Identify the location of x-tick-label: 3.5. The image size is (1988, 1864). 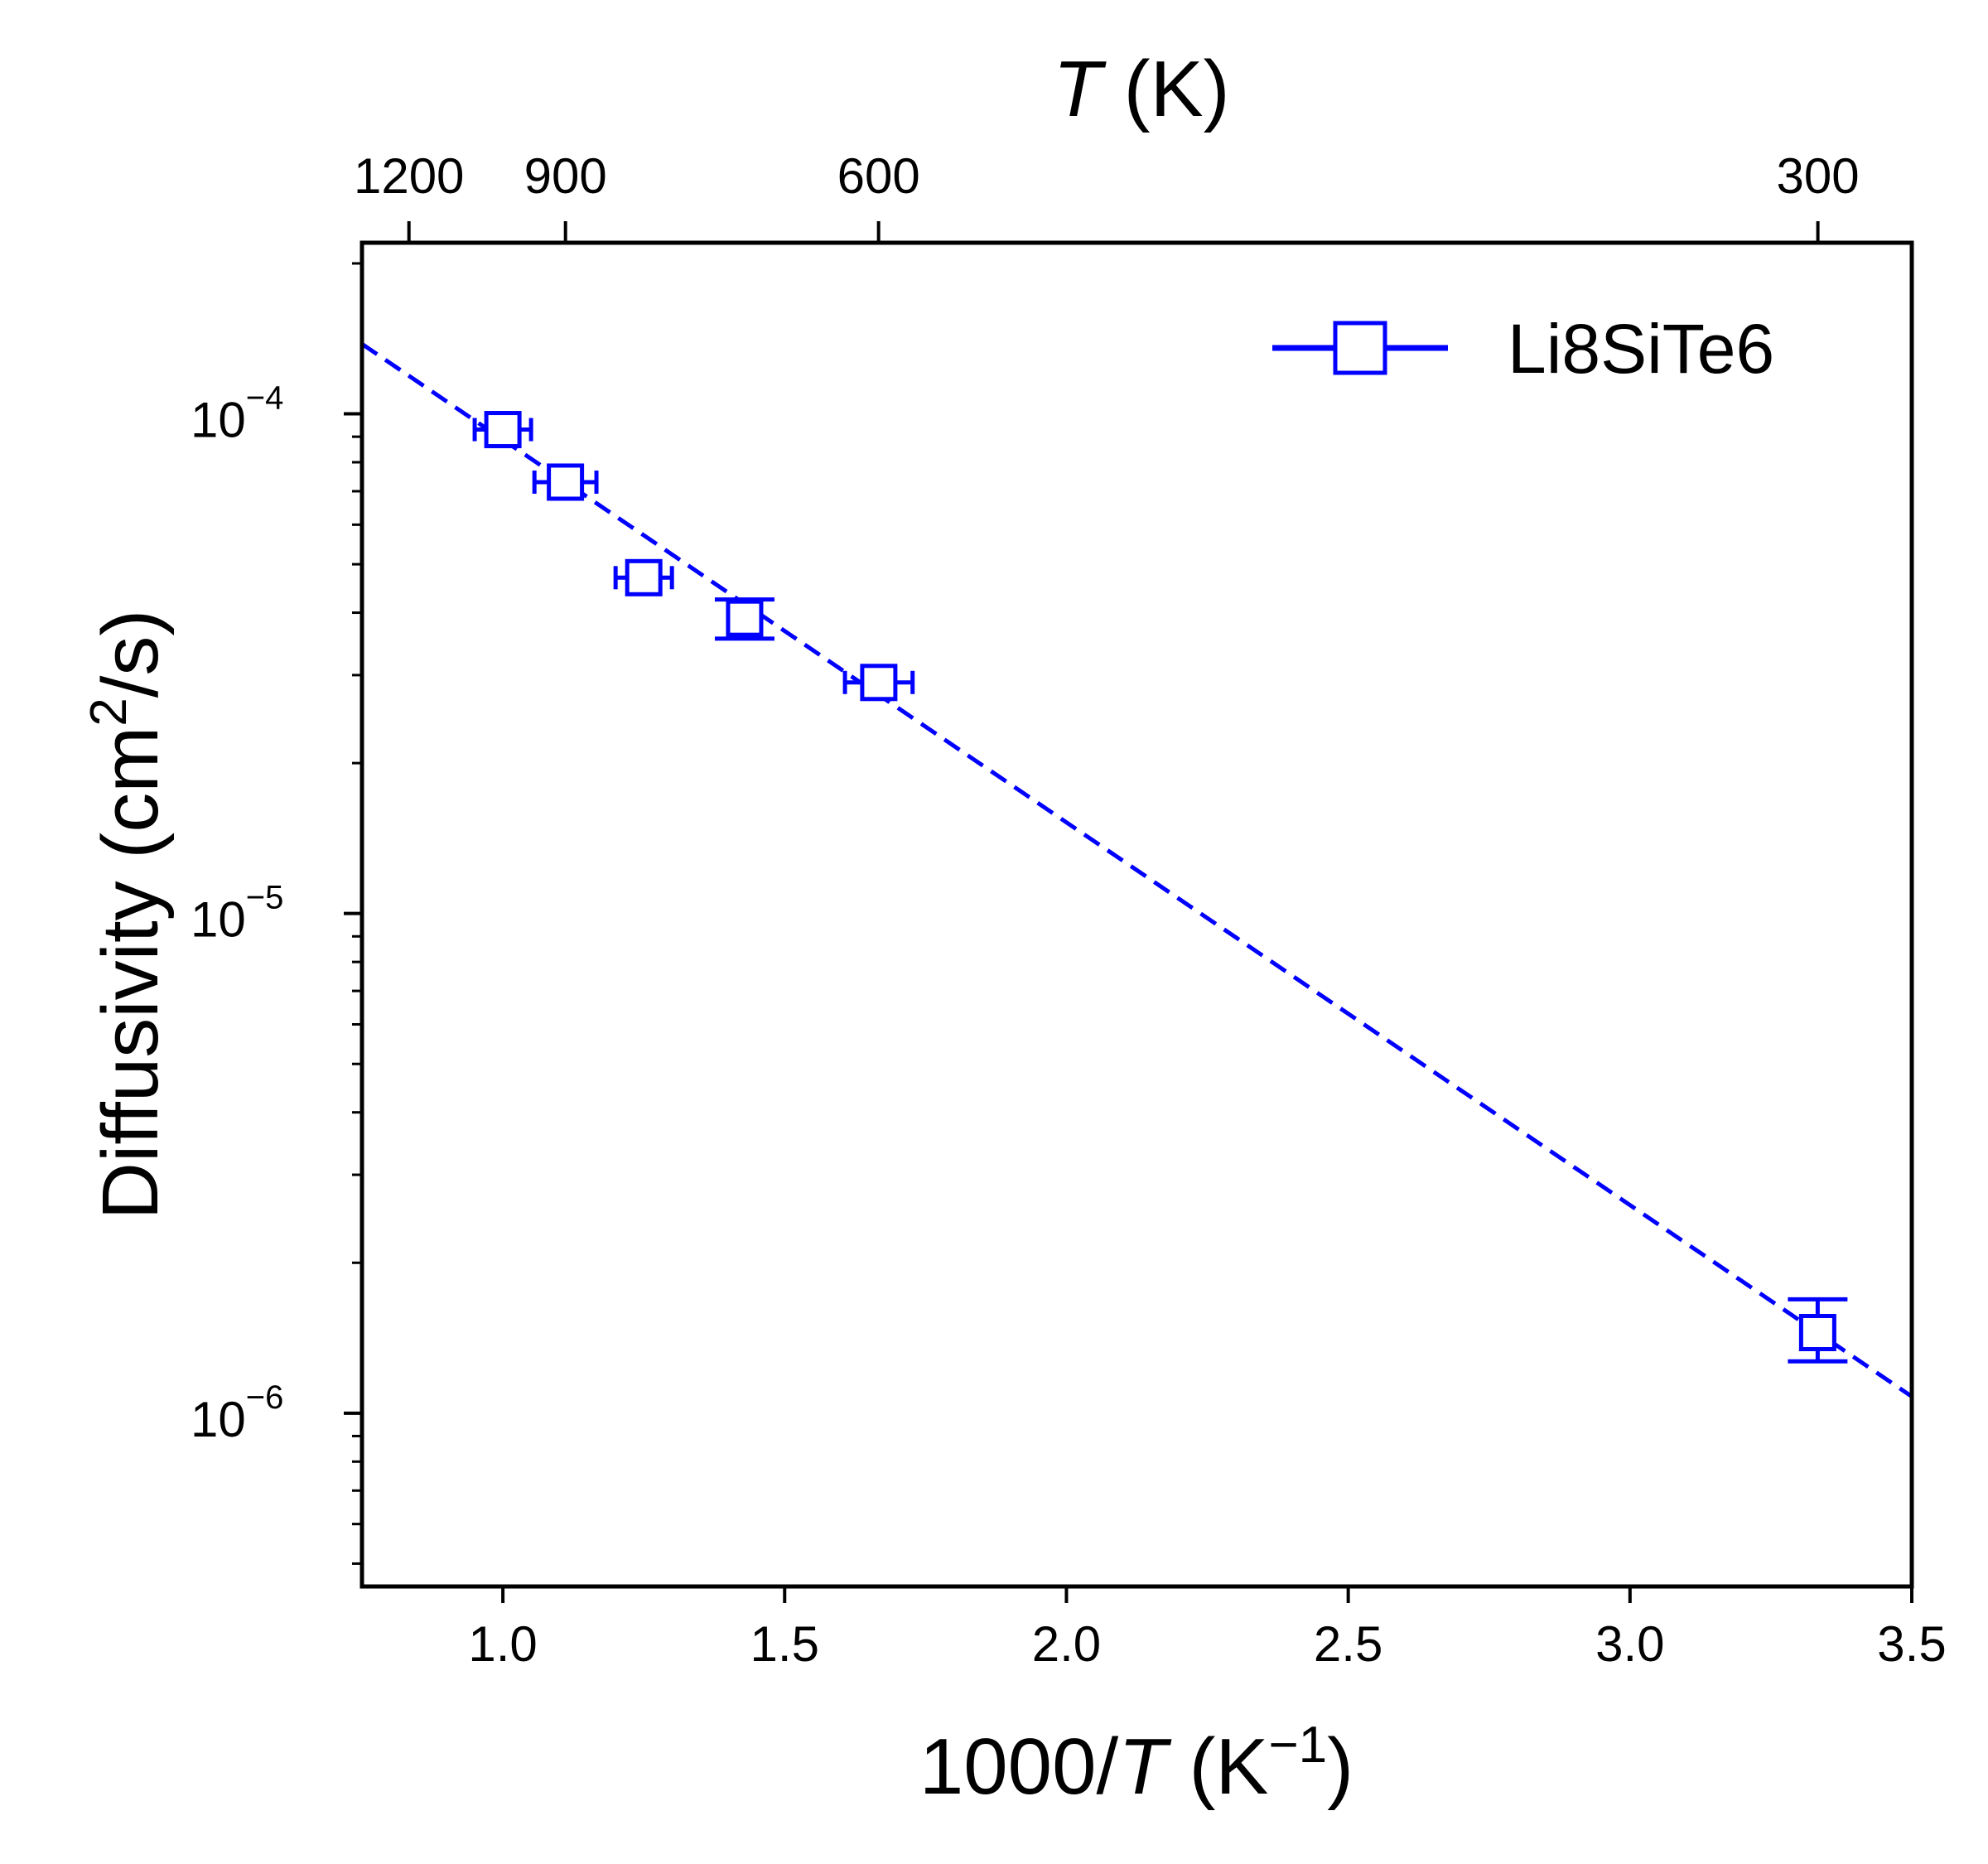
(1911, 1644).